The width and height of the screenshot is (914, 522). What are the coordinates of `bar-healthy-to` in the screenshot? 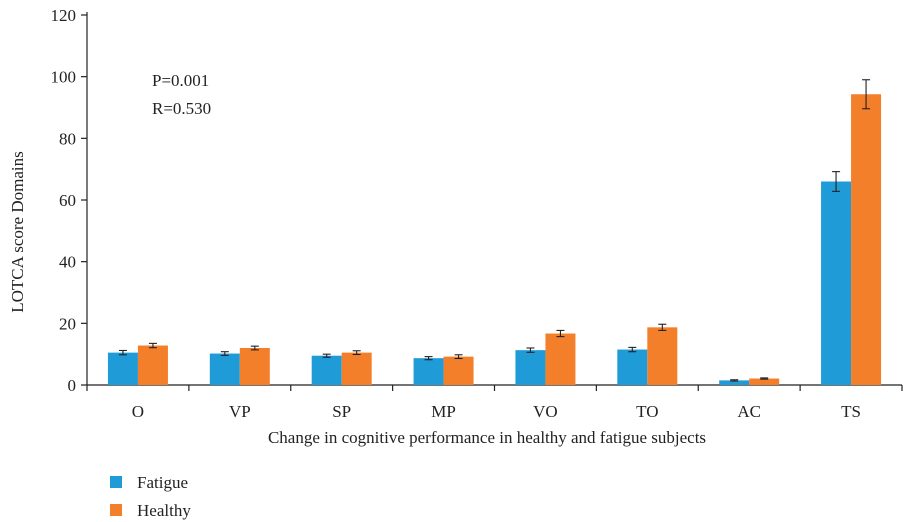 It's located at (662, 356).